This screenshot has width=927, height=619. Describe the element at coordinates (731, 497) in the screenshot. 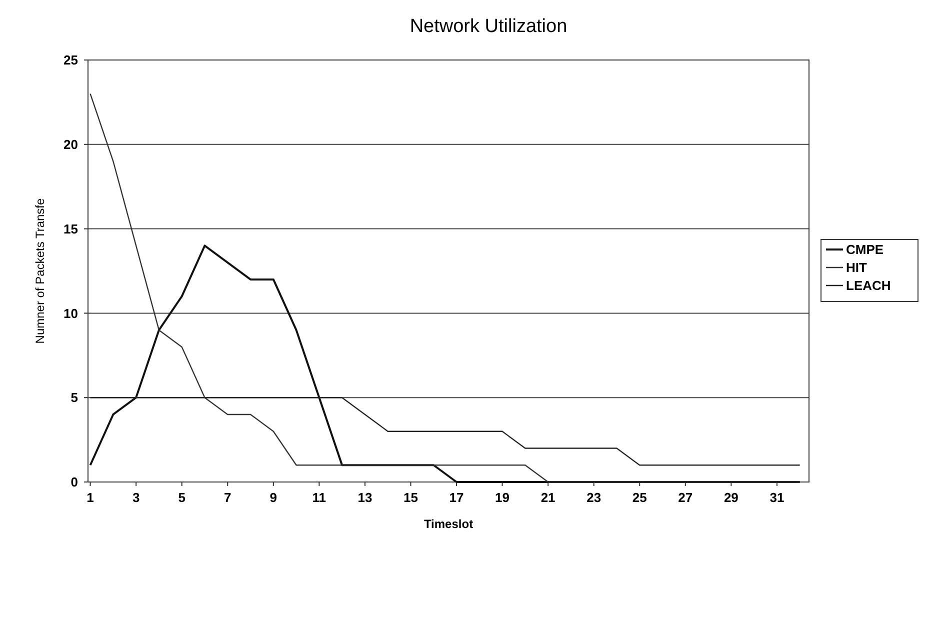

I see `x-tick-label: 29` at that location.